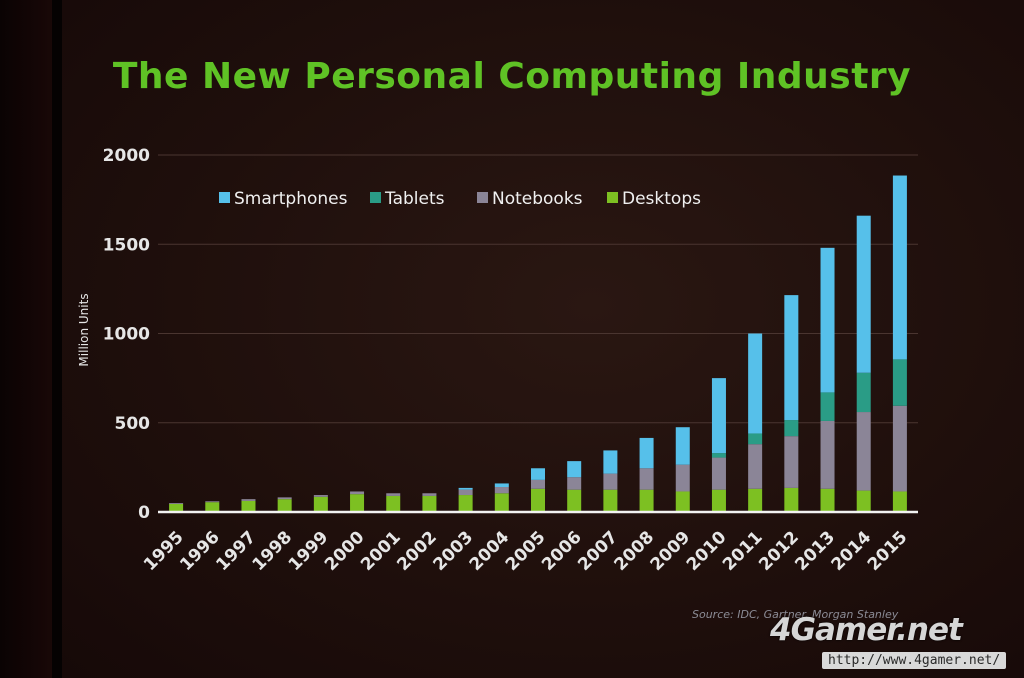 This screenshot has width=1024, height=678. Describe the element at coordinates (682, 501) in the screenshot. I see `bar-desktops-2009` at that location.